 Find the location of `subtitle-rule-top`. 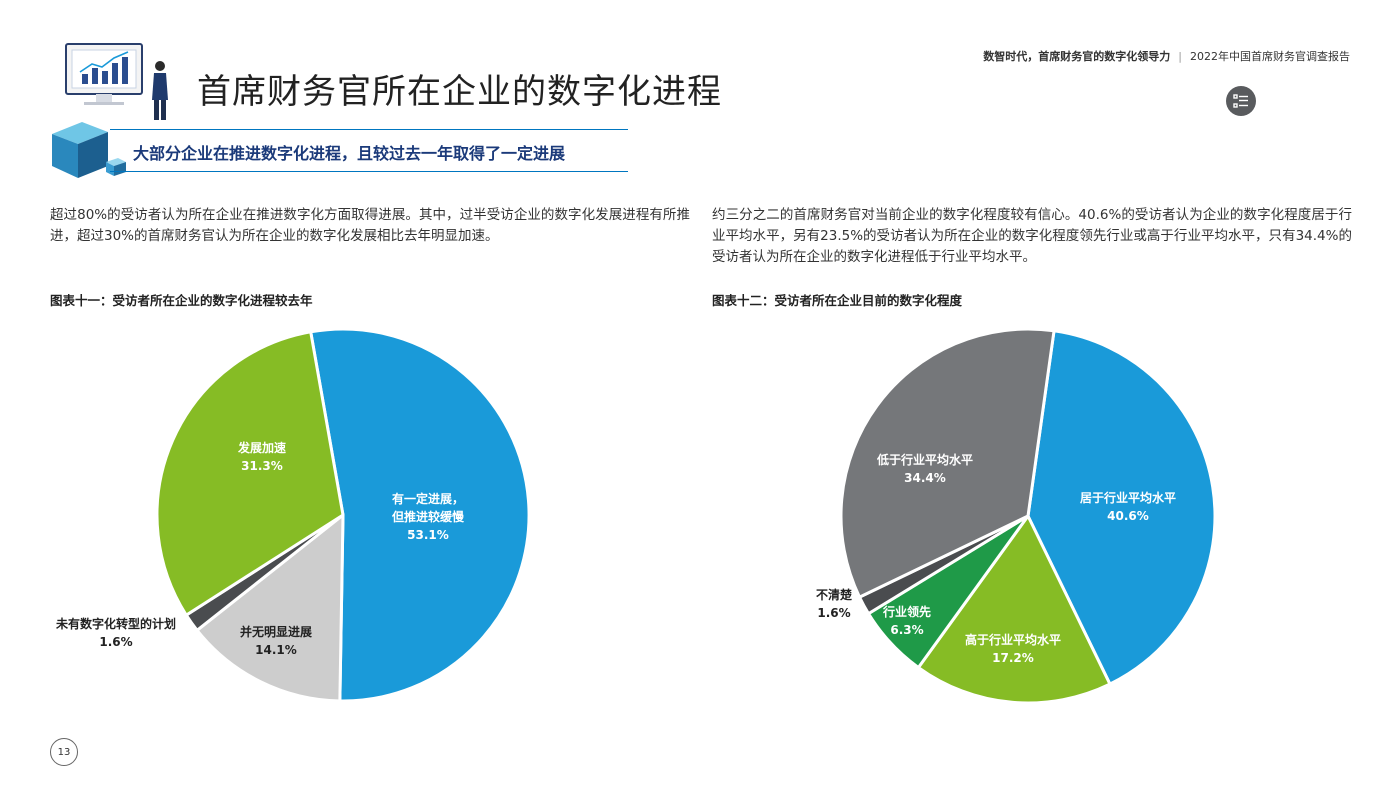

subtitle-rule-top is located at coordinates (369, 129).